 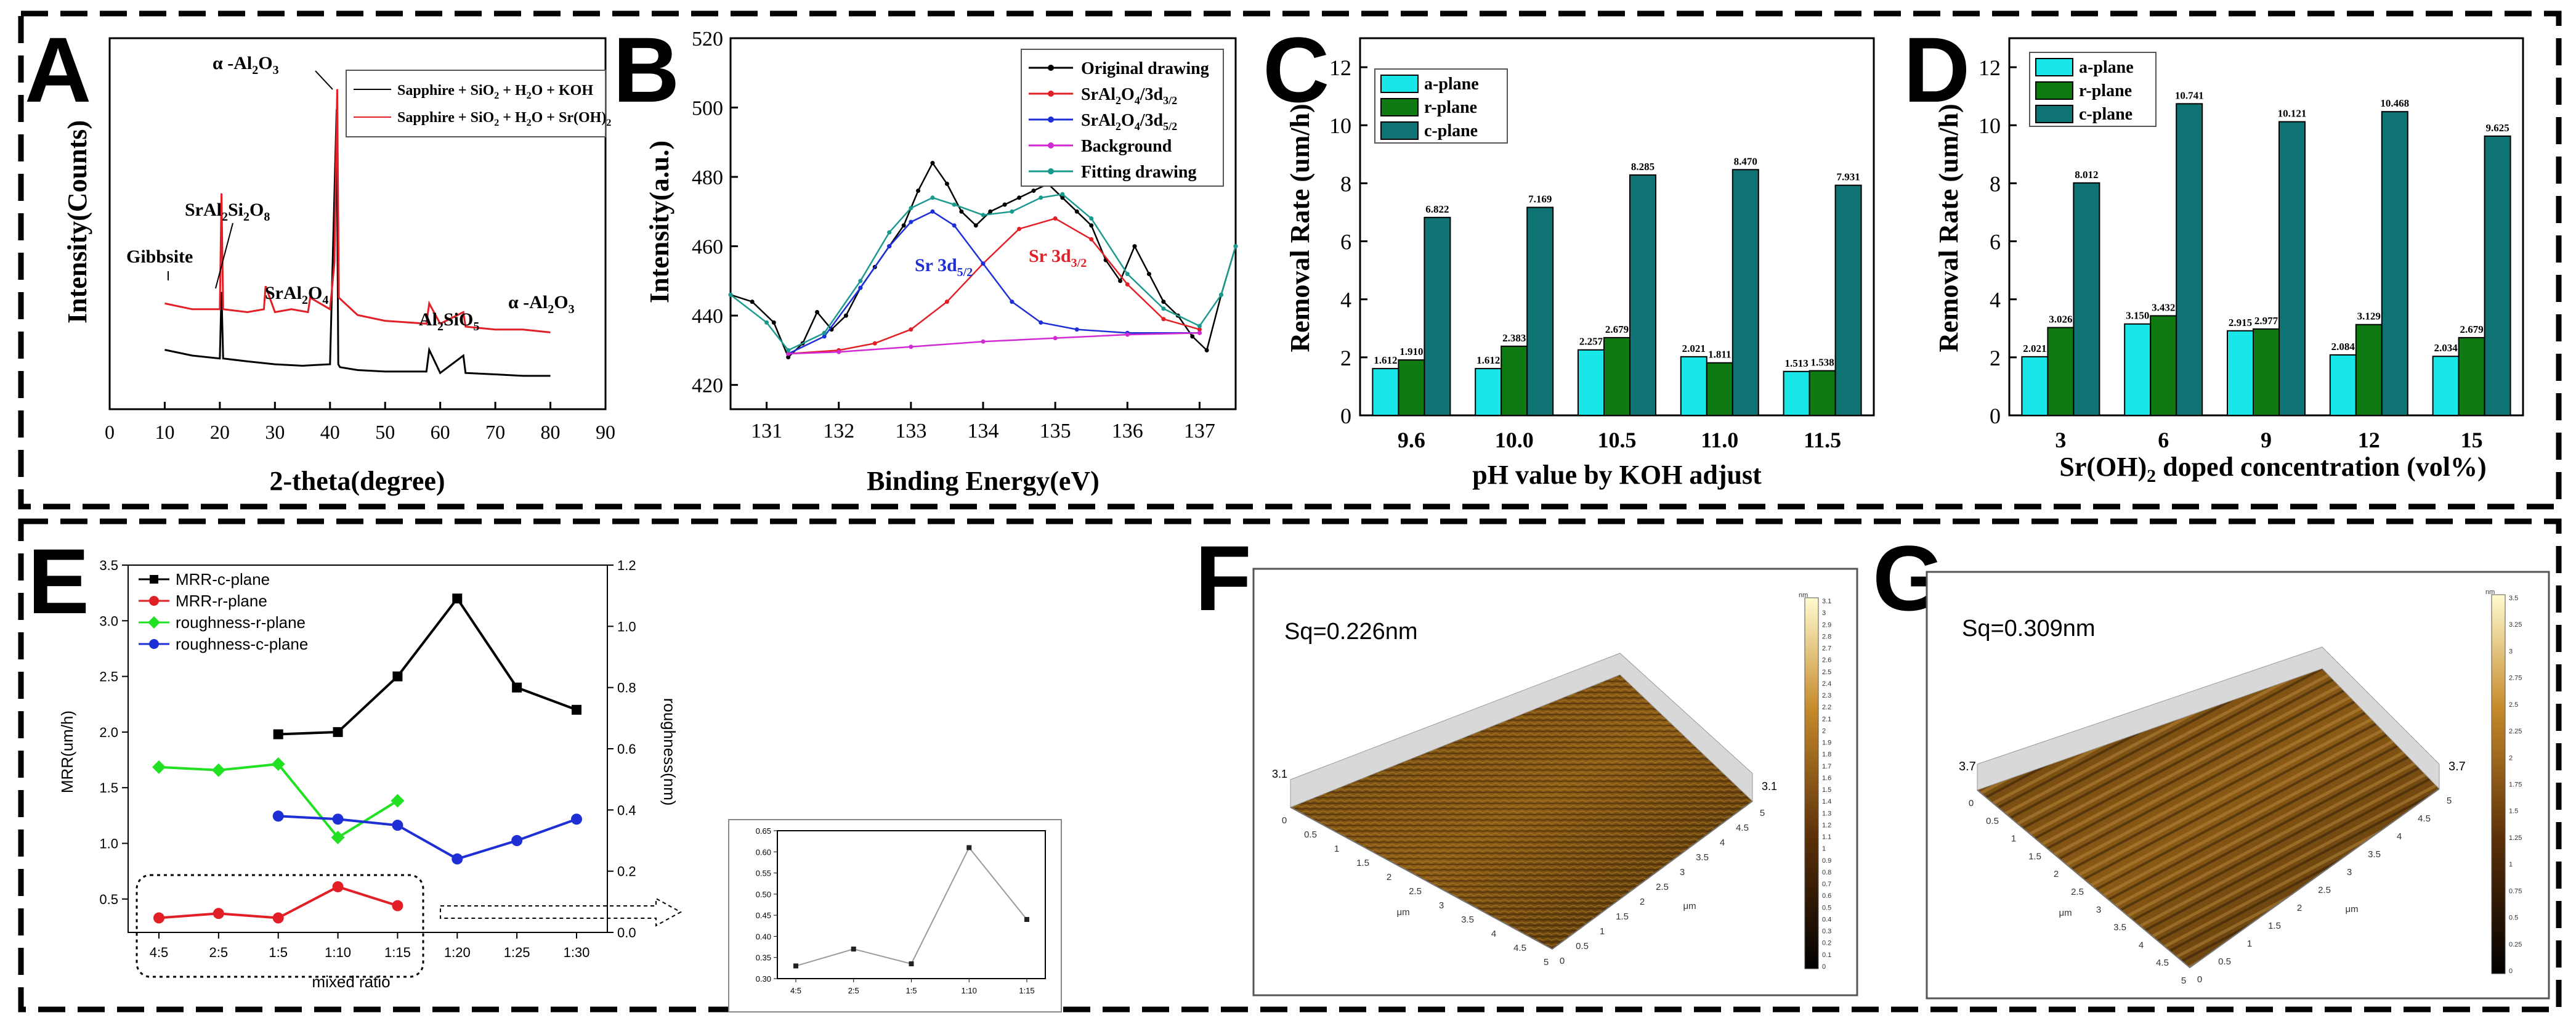 I want to click on colorbar-tick-label: 0.75, so click(x=2515, y=891).